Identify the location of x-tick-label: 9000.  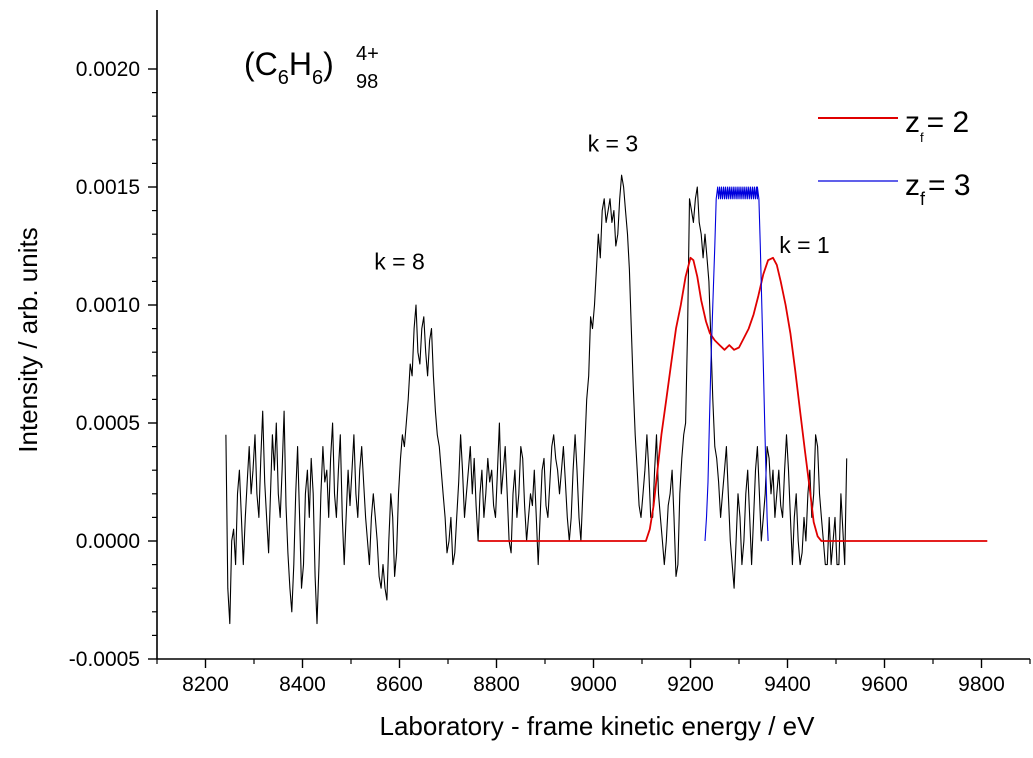
(593, 684).